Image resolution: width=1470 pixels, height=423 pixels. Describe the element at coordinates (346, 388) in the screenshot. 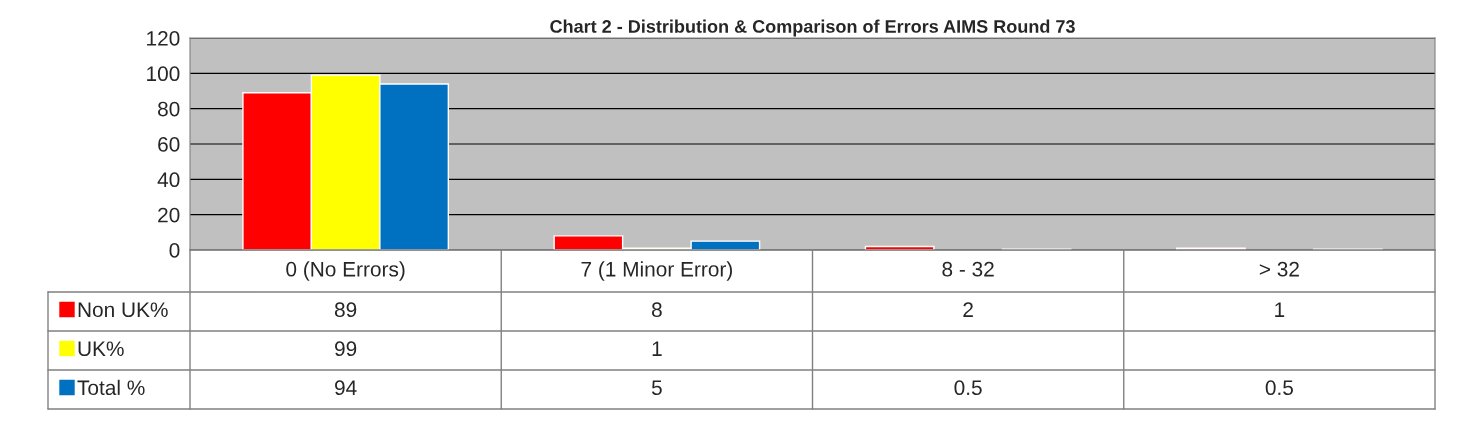

I see `data-label: 94` at that location.